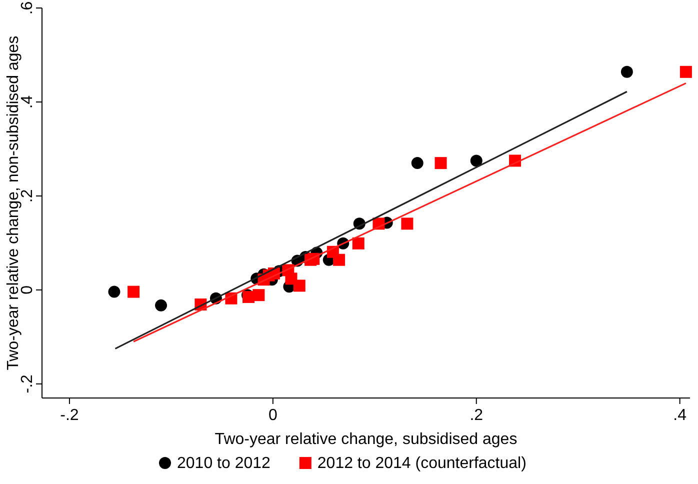  I want to click on x-tick-label: .4, so click(680, 415).